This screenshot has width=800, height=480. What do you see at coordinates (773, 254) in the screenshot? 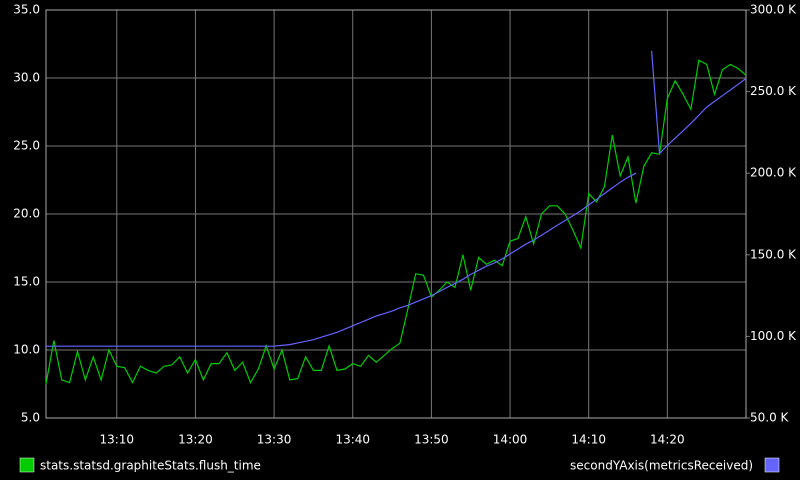
I see `y2-tick-label: 150.0 K` at bounding box center [773, 254].